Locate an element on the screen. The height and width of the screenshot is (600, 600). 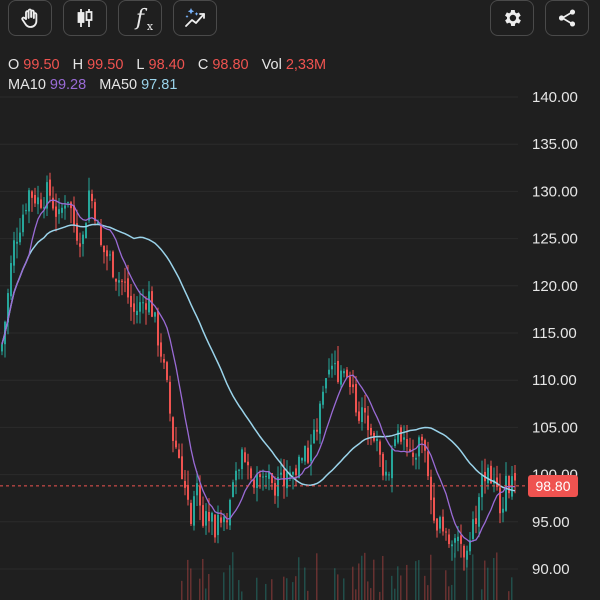
y-tick-label: 105.00 is located at coordinates (555, 427).